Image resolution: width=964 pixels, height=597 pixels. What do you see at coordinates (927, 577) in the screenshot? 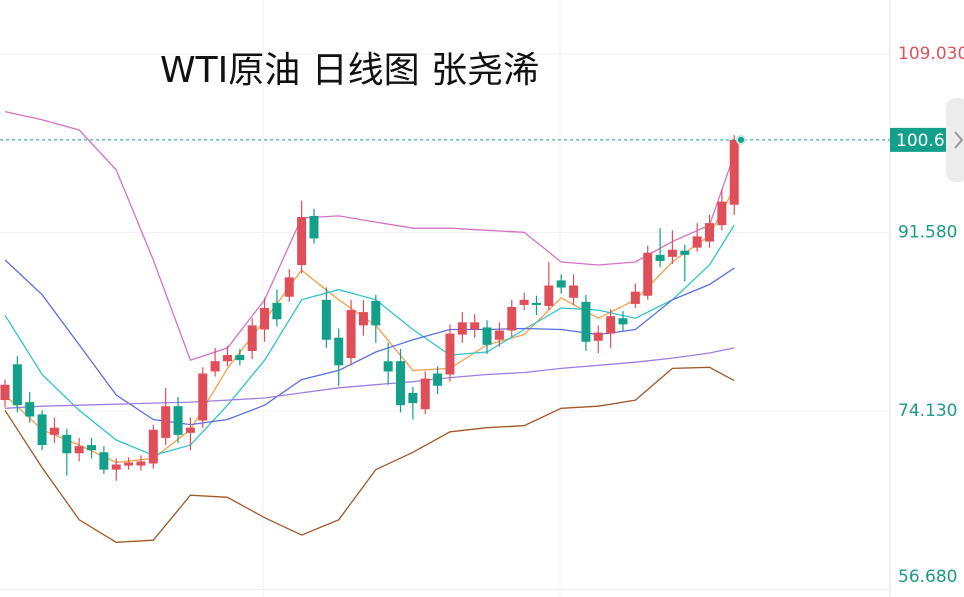
I see `y-tick-label: 56.680` at bounding box center [927, 577].